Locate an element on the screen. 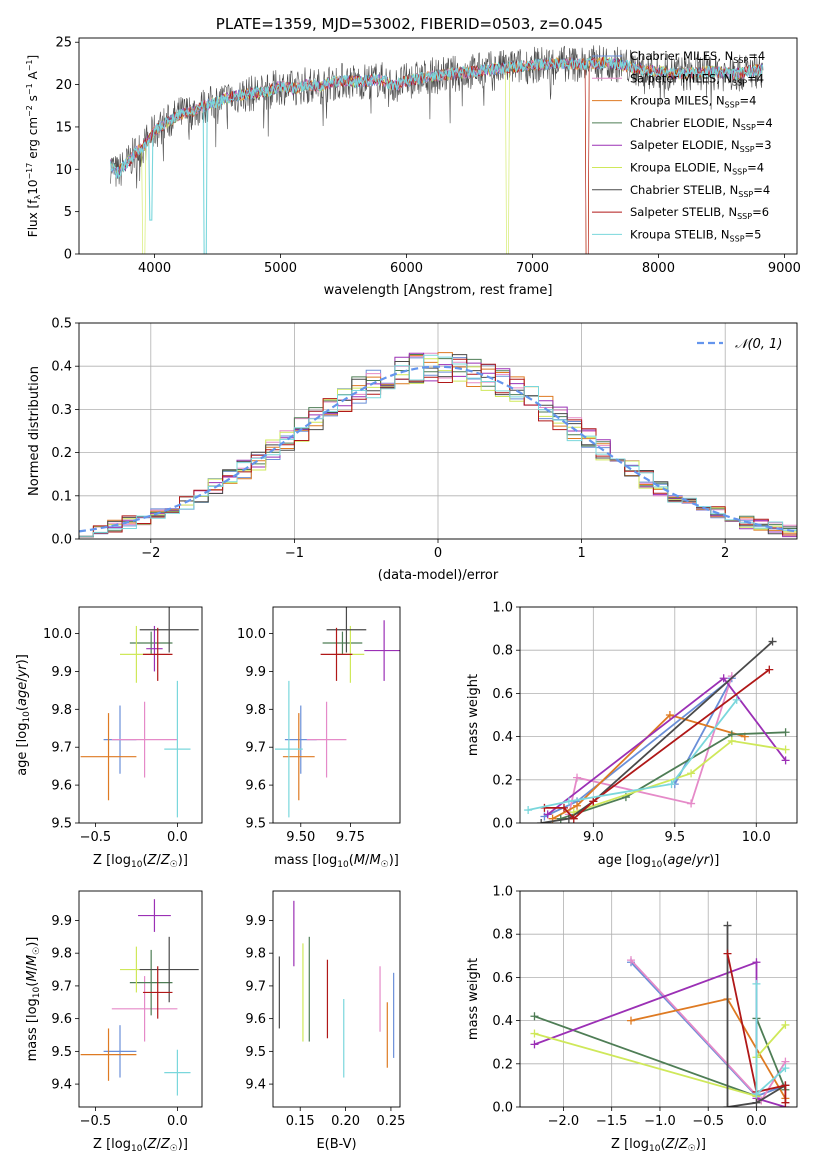 The image size is (819, 1170). y-tick-label: 15 is located at coordinates (63, 127).